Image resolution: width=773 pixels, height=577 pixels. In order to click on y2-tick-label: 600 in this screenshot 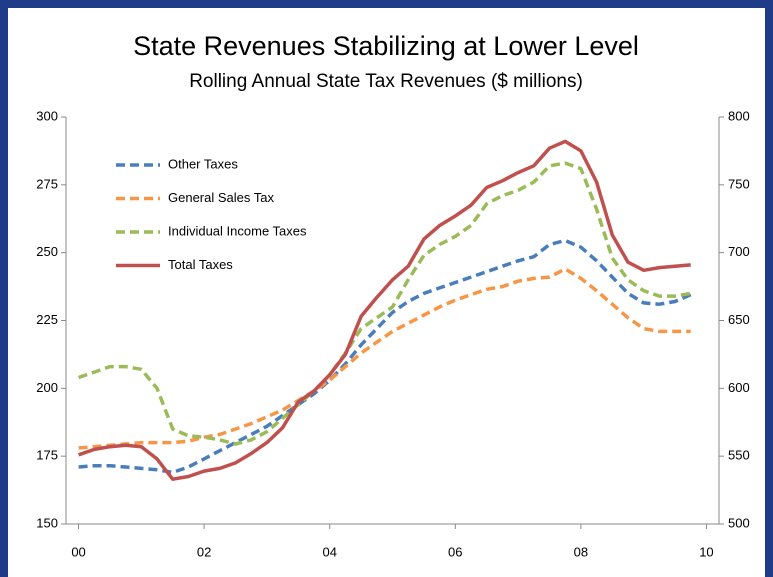, I will do `click(739, 387)`.